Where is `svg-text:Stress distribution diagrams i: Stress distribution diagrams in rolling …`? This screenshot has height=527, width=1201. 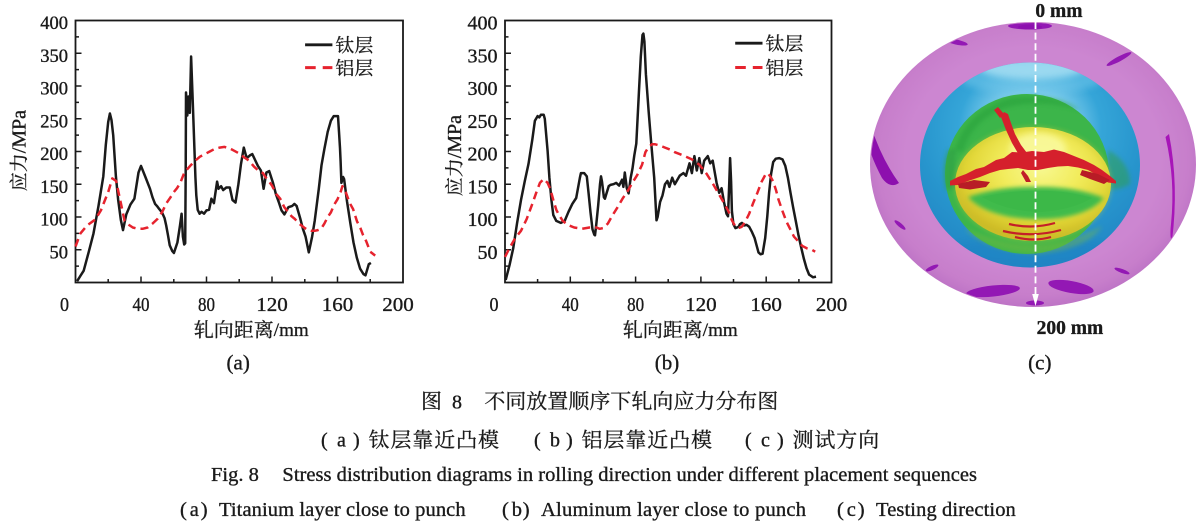
svg-text:Stress distribution diagrams i: Stress distribution diagrams in rolling … is located at coordinates (629, 475).